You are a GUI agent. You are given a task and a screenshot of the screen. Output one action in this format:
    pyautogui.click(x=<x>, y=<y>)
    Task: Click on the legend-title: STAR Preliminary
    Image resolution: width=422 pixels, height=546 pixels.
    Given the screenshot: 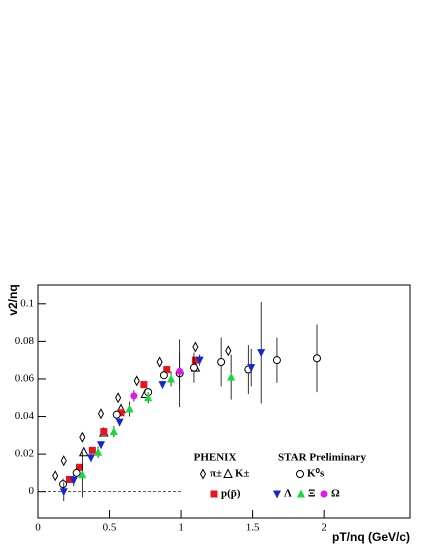 What is the action you would take?
    pyautogui.click(x=322, y=458)
    